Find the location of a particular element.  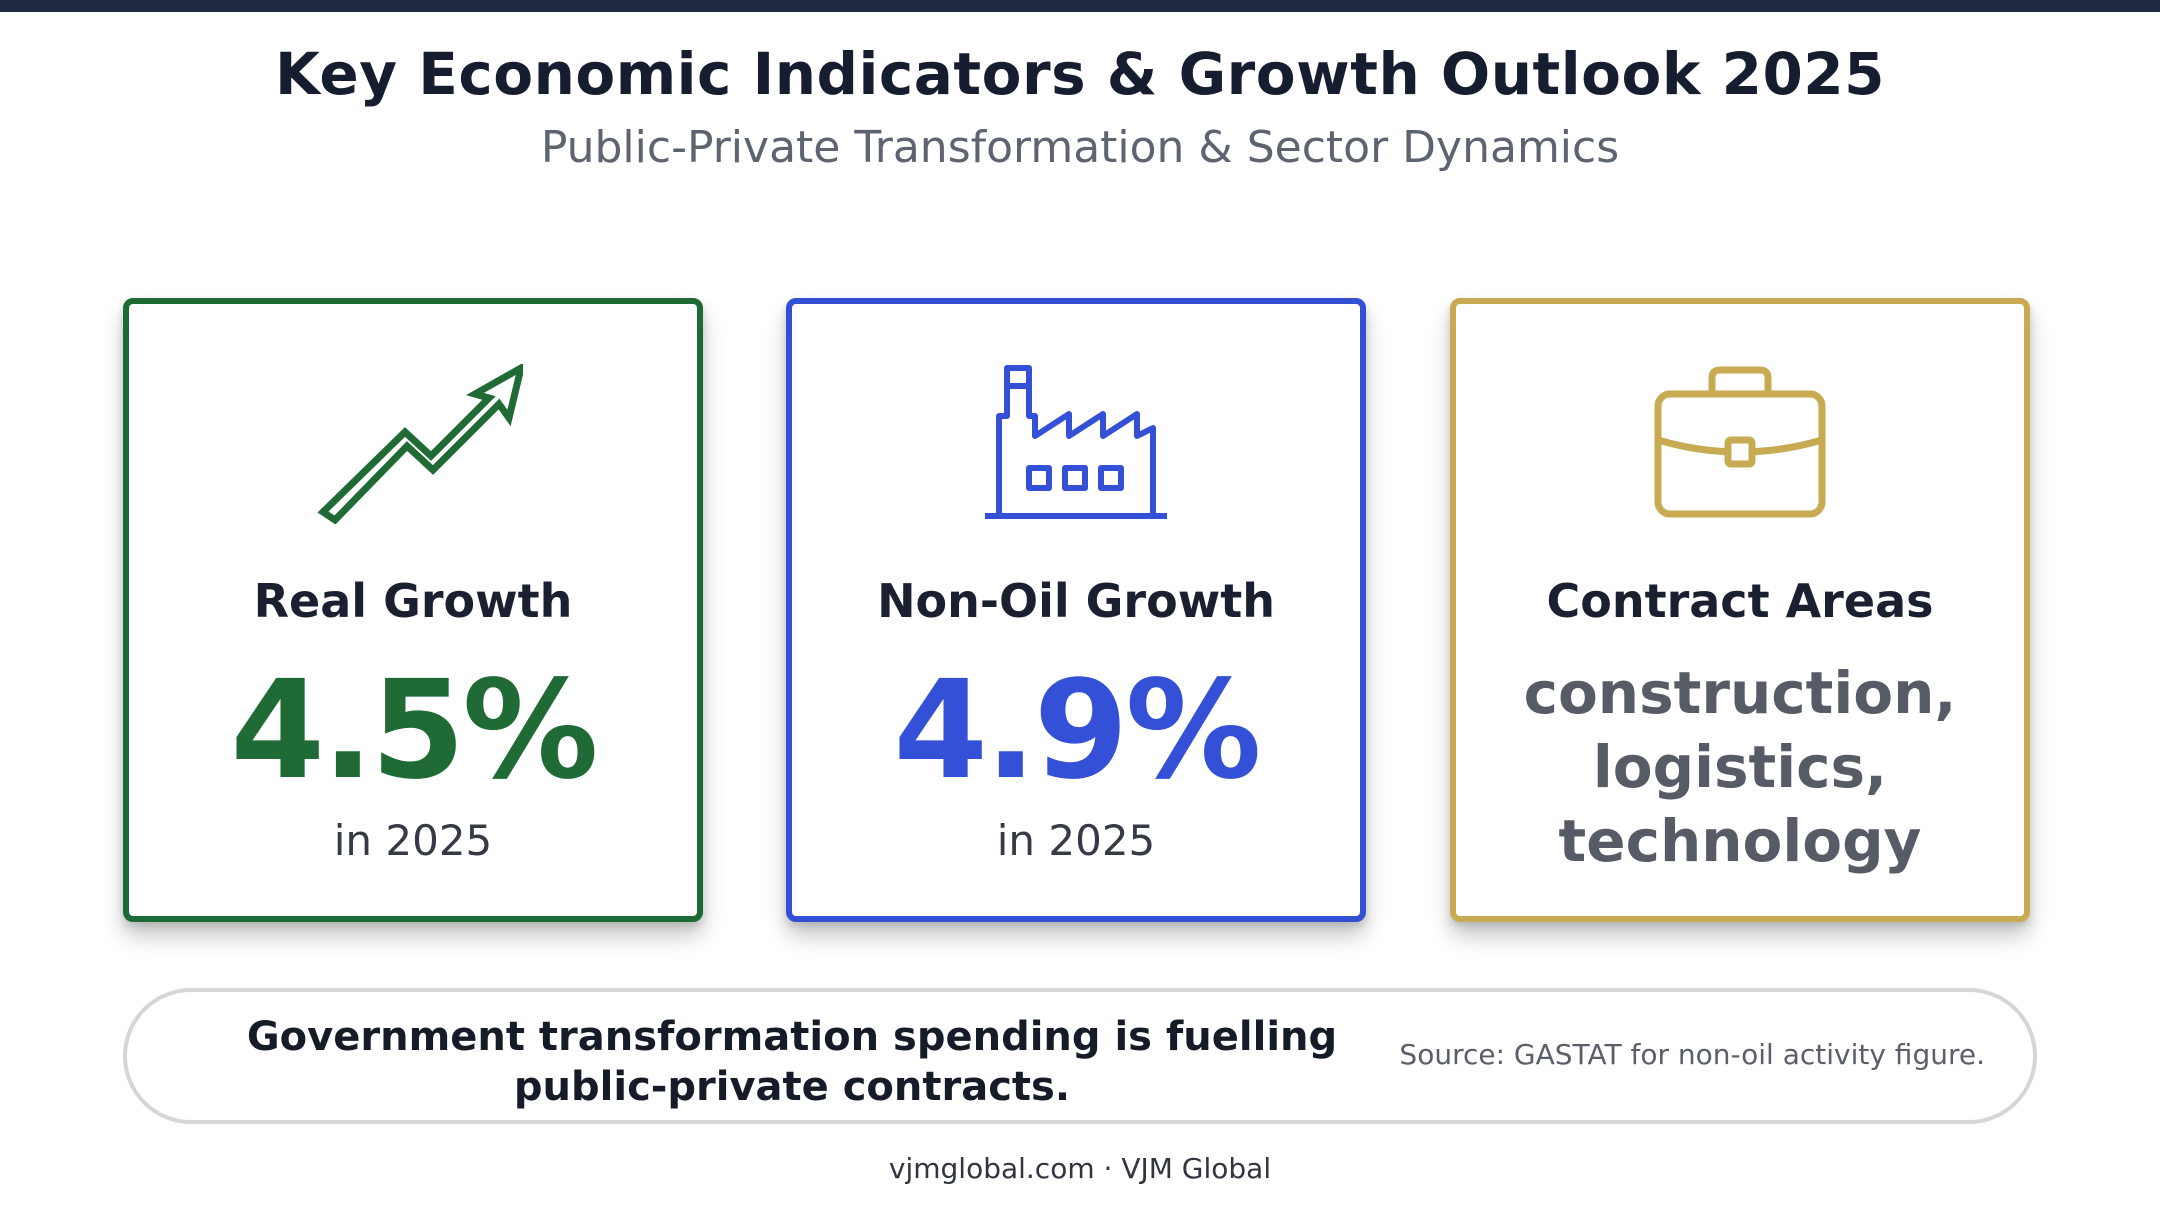

factory-icon is located at coordinates (1076, 444).